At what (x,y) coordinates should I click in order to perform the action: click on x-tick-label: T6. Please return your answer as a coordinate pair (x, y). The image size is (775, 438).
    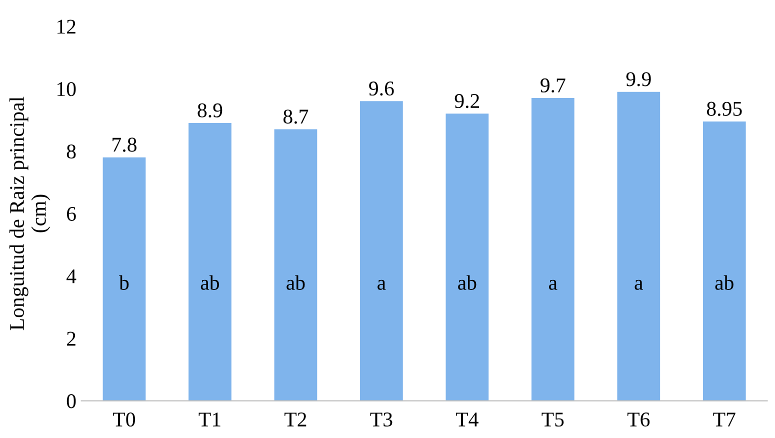
    Looking at the image, I should click on (638, 419).